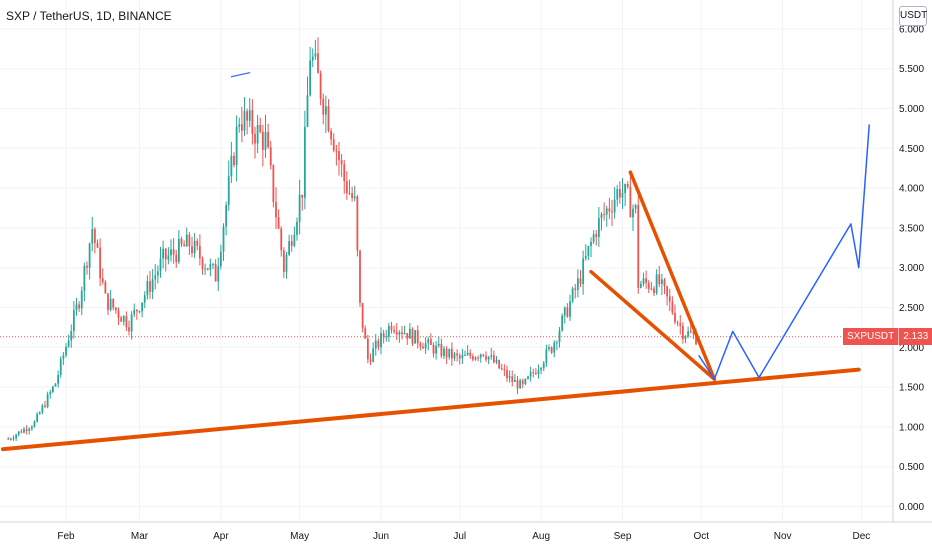 Image resolution: width=932 pixels, height=550 pixels. Describe the element at coordinates (381, 536) in the screenshot. I see `time-tick-label: Jun` at that location.